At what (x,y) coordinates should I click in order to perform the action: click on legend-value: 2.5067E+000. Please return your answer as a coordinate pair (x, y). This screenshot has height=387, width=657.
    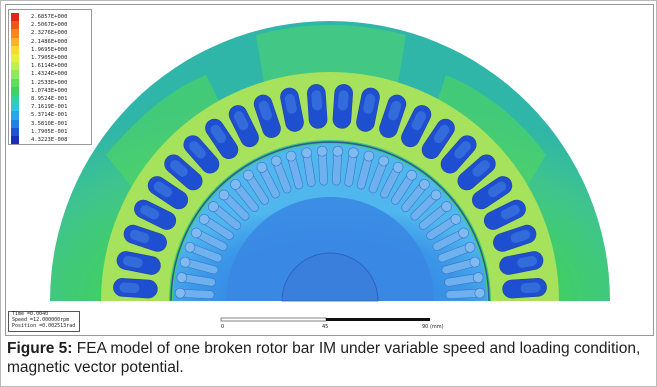
    Looking at the image, I should click on (49, 25).